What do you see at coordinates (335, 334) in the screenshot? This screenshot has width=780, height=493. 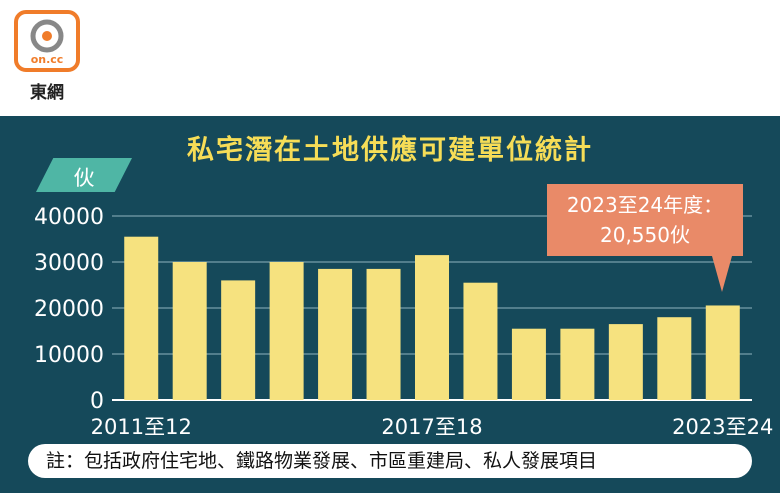 I see `bar-2015至16` at bounding box center [335, 334].